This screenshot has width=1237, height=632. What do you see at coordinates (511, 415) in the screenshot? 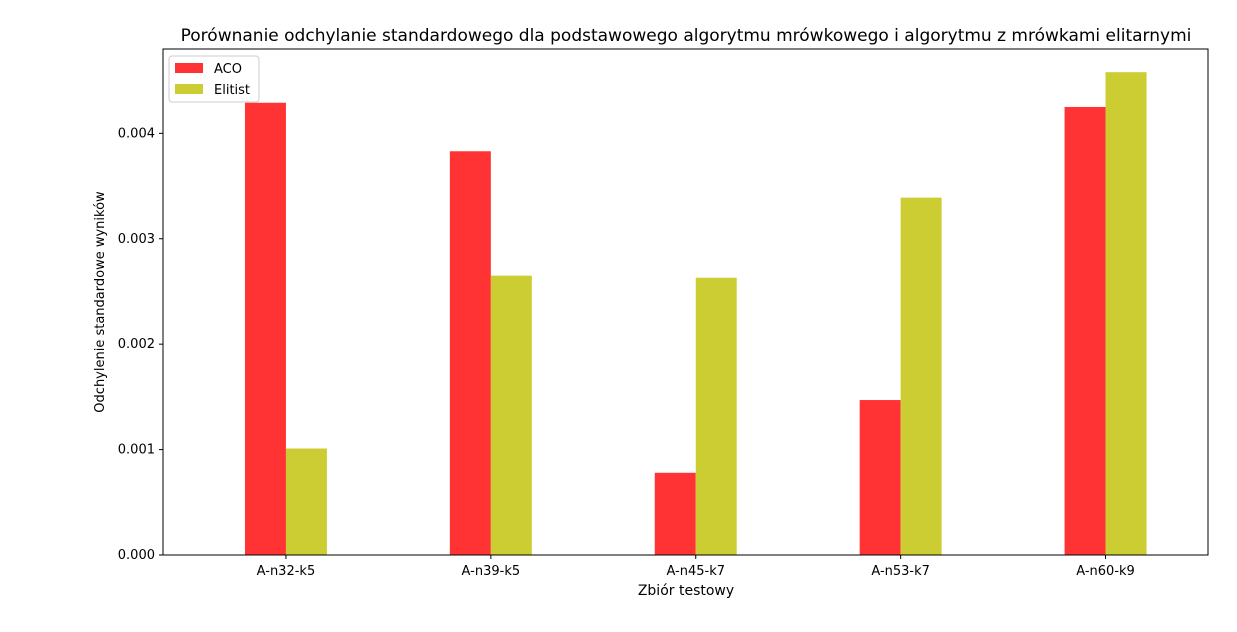
I see `bar-elitist-a-n39-k5` at bounding box center [511, 415].